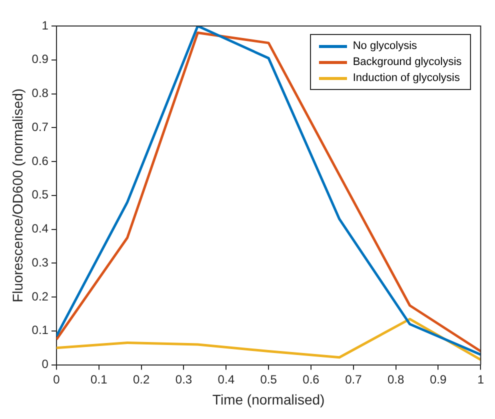 Image resolution: width=495 pixels, height=419 pixels. What do you see at coordinates (407, 62) in the screenshot?
I see `legend-label: Background glycolysis` at bounding box center [407, 62].